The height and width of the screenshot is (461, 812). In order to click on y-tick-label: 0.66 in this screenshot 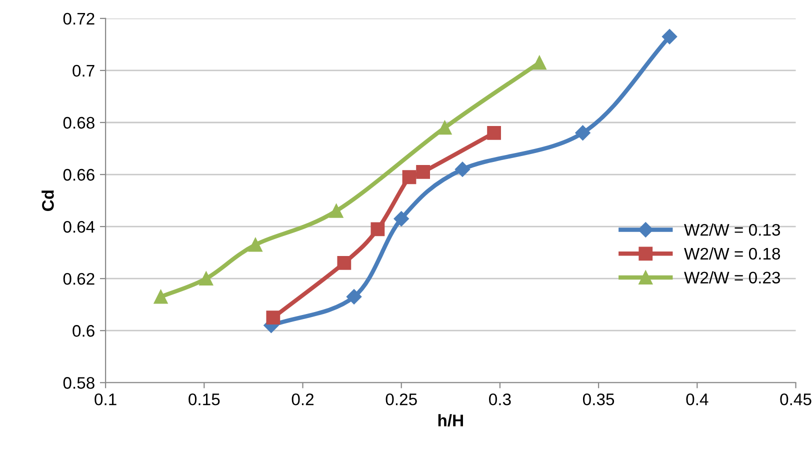, I will do `click(78, 174)`.